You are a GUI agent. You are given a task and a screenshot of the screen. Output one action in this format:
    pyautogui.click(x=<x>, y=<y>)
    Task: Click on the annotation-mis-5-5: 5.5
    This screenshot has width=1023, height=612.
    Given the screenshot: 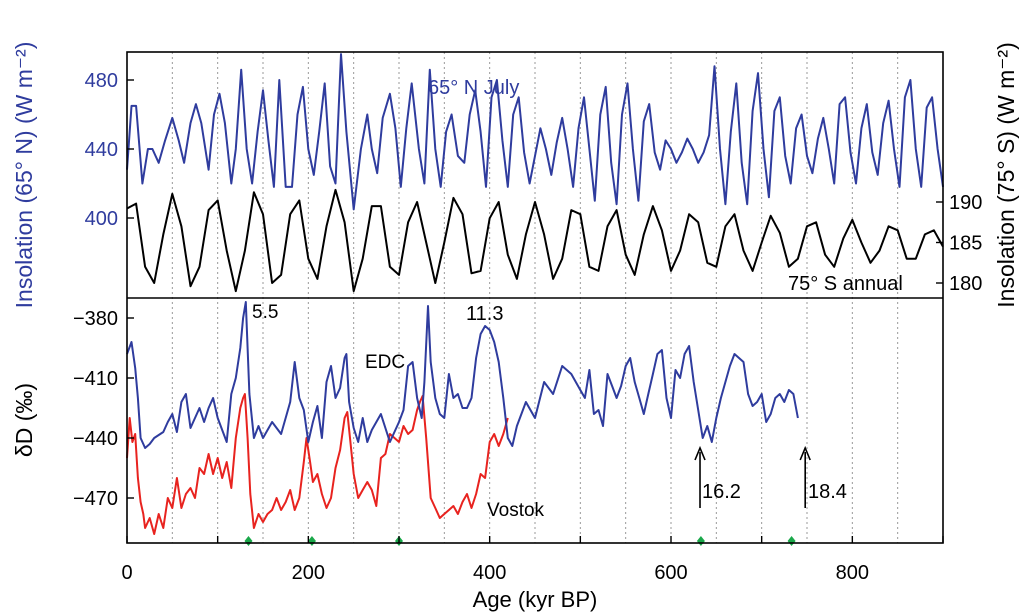 What is the action you would take?
    pyautogui.click(x=265, y=312)
    